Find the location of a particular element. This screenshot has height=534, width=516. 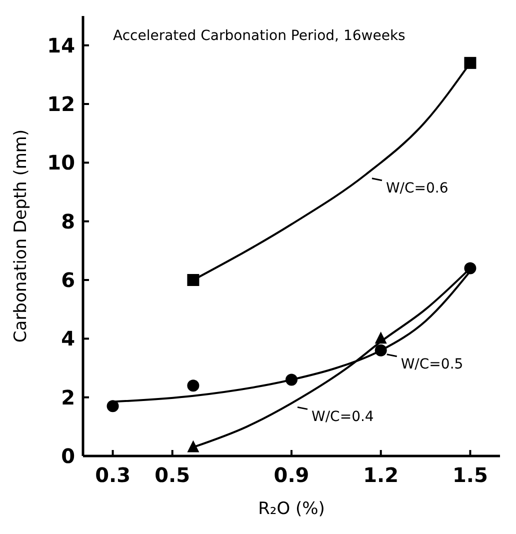

x-tick-label: 0.3 is located at coordinates (113, 475).